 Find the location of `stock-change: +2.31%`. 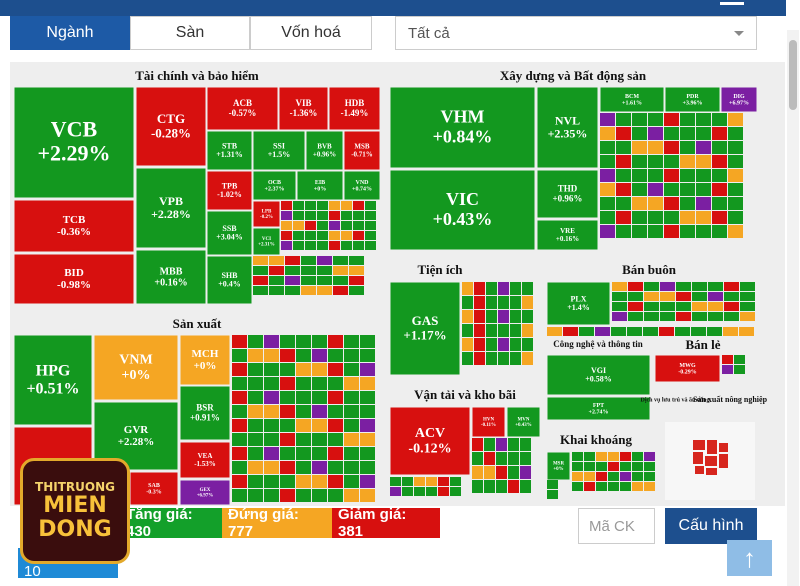

stock-change: +2.31% is located at coordinates (266, 245).